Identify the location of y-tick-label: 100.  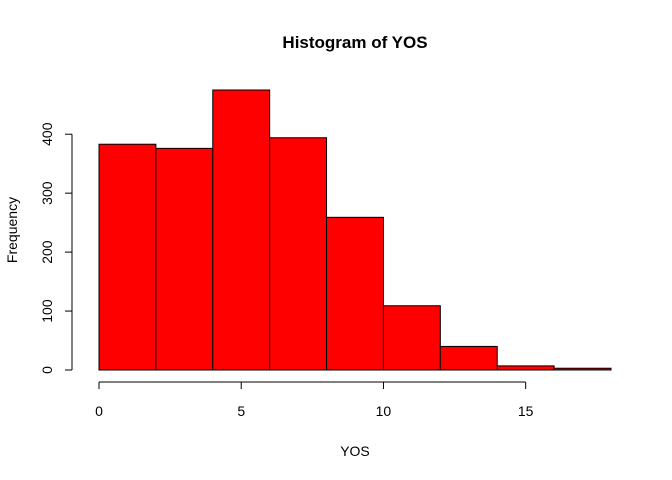
(47, 311).